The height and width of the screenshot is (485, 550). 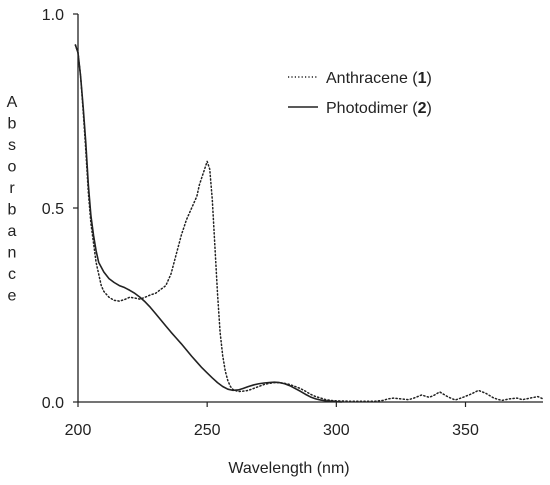 I want to click on y-tick-label: 0.0, so click(x=53, y=403).